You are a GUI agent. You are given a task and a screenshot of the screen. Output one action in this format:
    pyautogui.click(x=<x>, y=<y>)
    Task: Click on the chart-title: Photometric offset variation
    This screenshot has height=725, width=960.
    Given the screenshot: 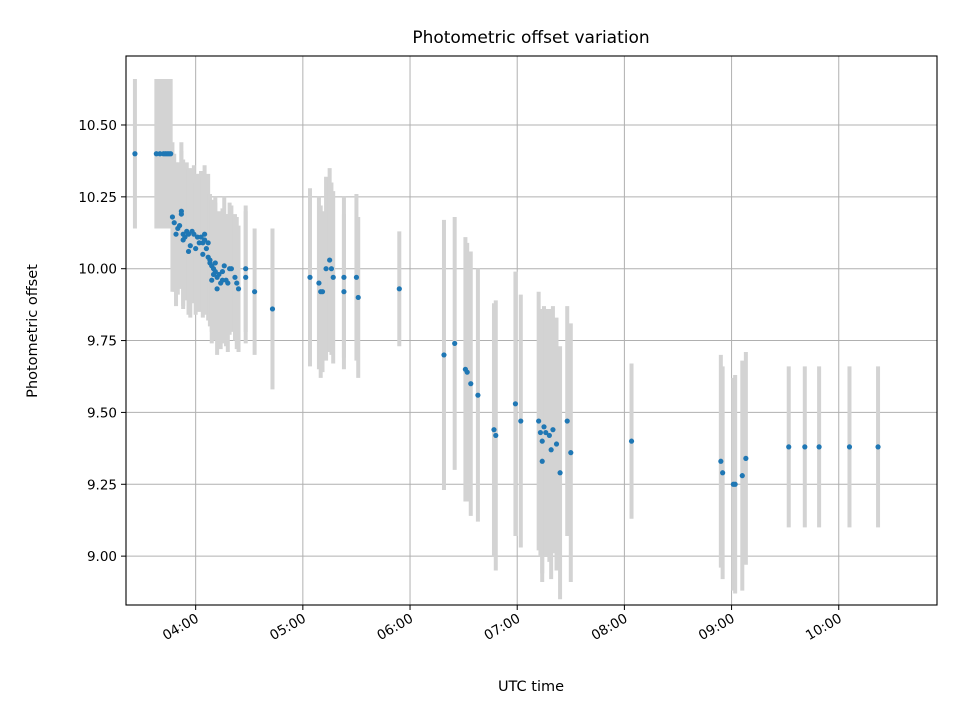 What is the action you would take?
    pyautogui.click(x=530, y=38)
    